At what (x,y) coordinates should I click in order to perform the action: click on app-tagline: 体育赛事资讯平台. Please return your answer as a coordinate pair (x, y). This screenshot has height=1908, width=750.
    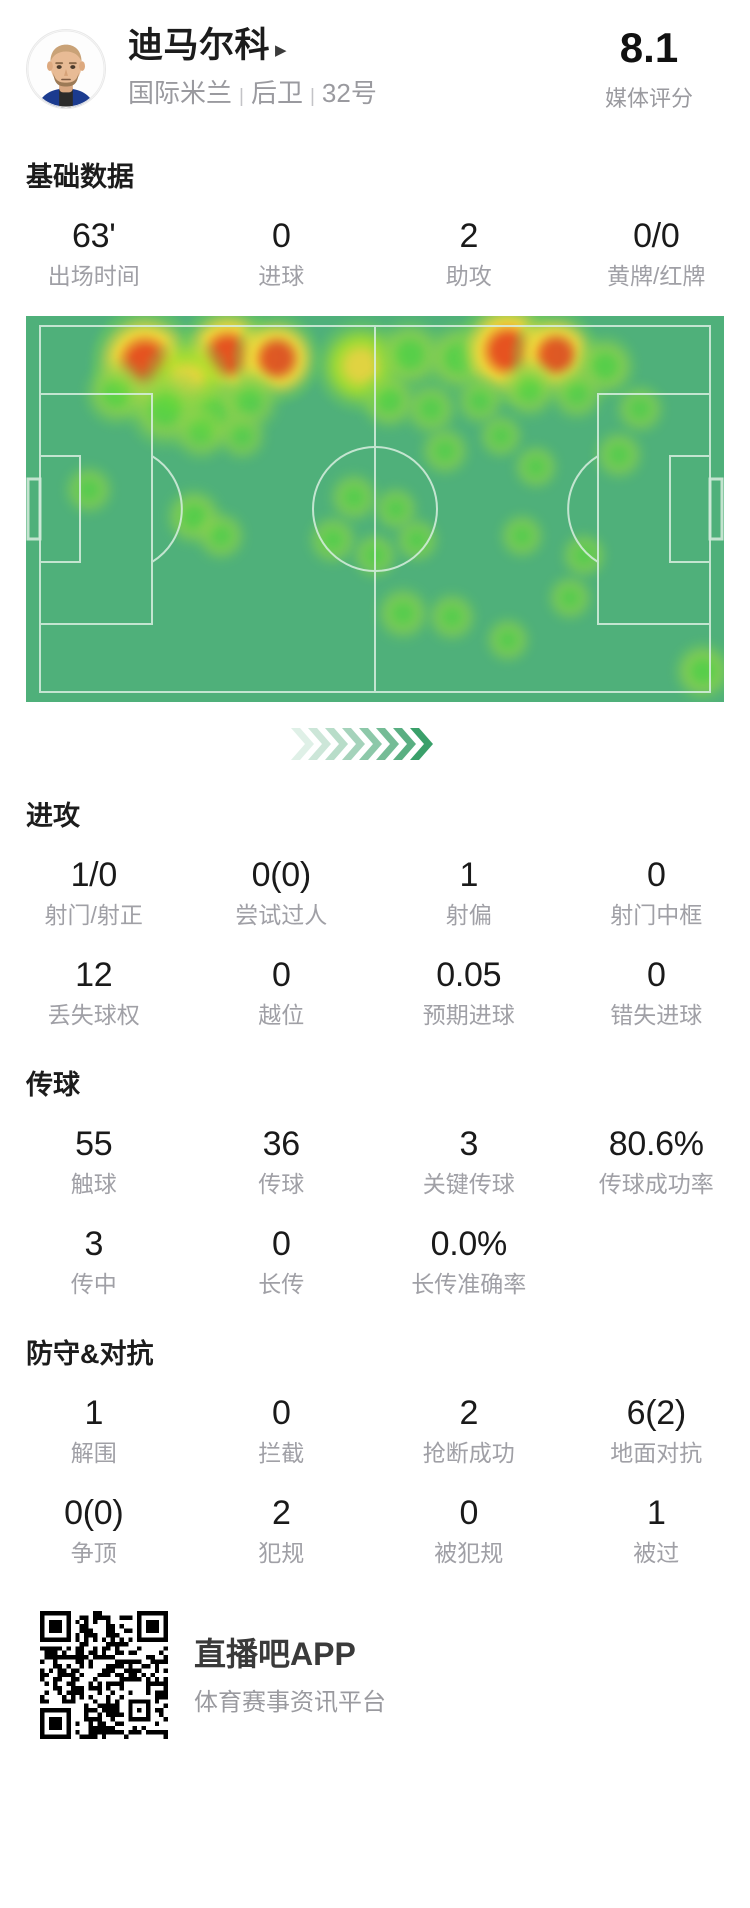
    Looking at the image, I should click on (290, 1702).